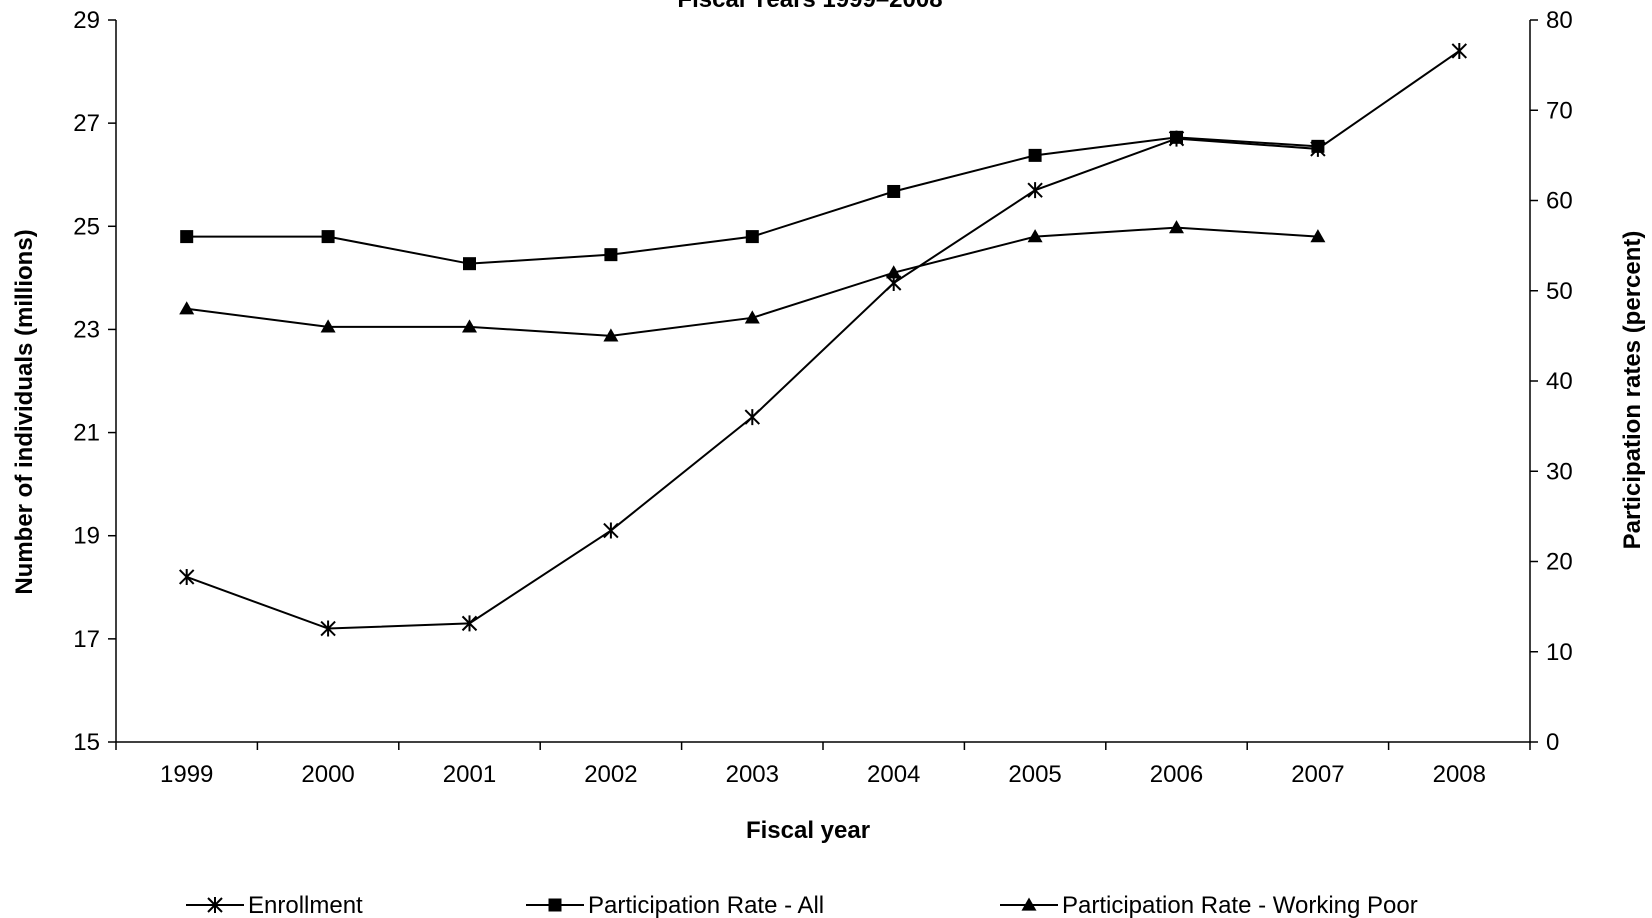  I want to click on y2-tick-label: 10, so click(1559, 652).